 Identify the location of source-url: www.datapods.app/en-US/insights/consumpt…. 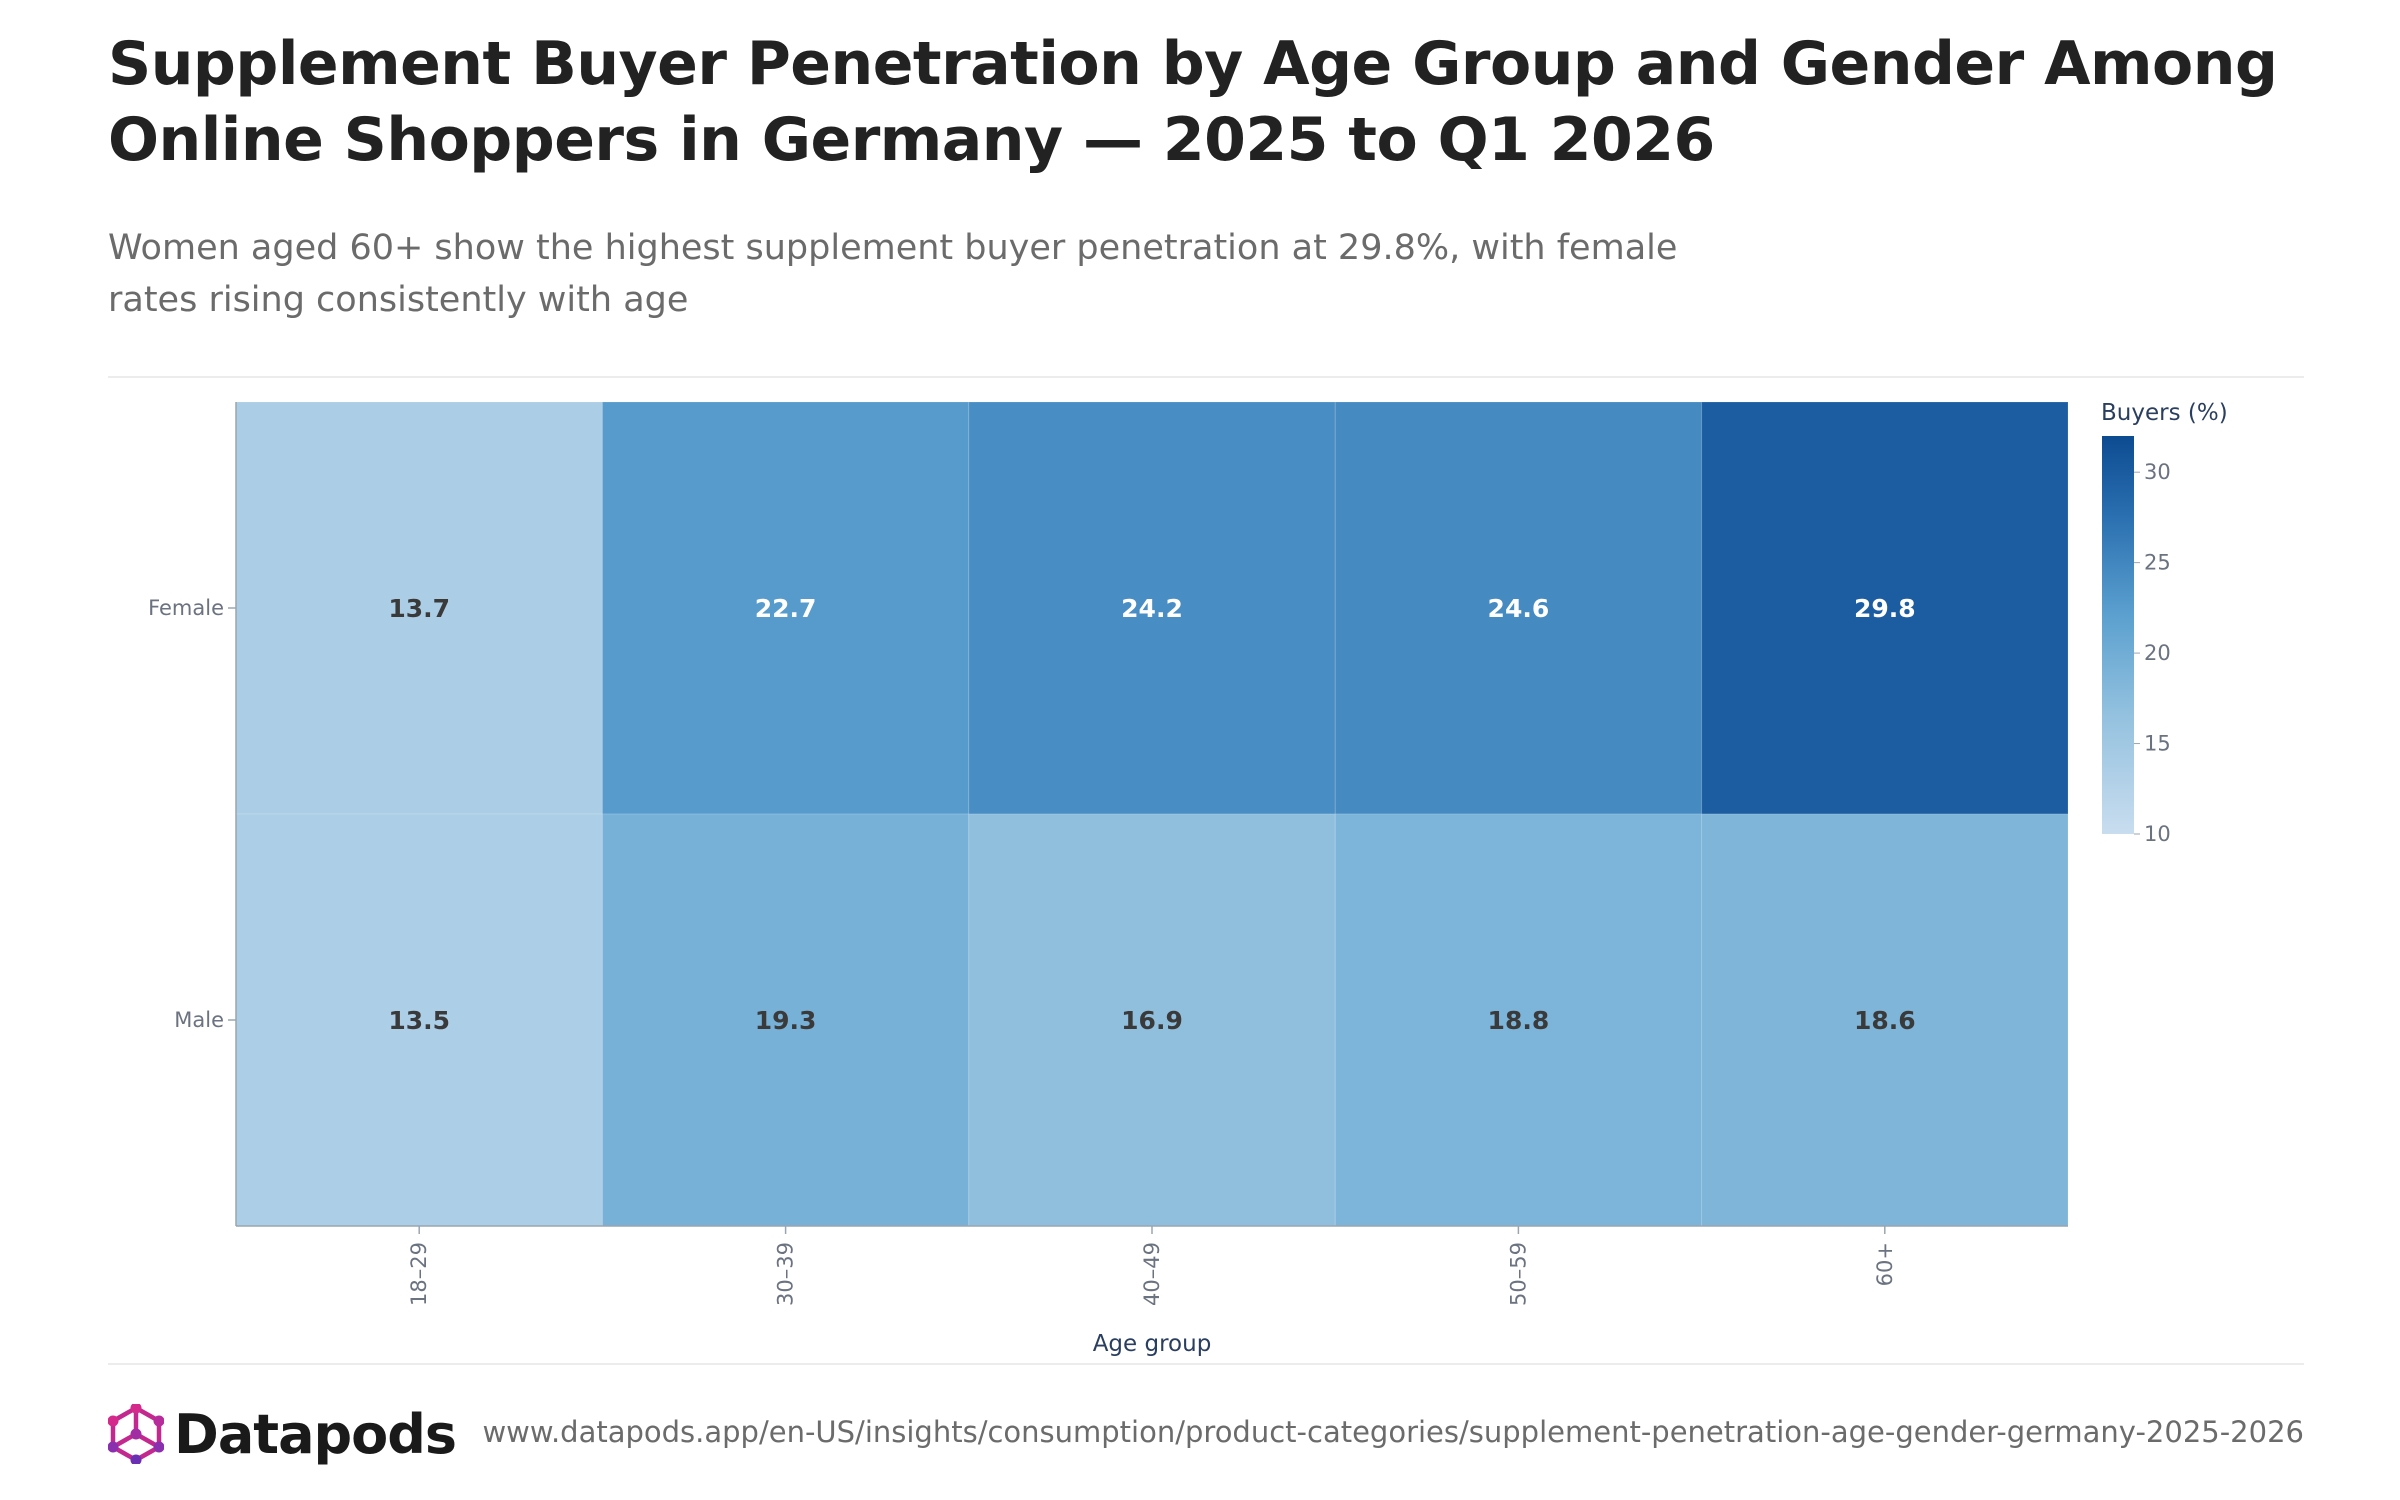
(1393, 1432).